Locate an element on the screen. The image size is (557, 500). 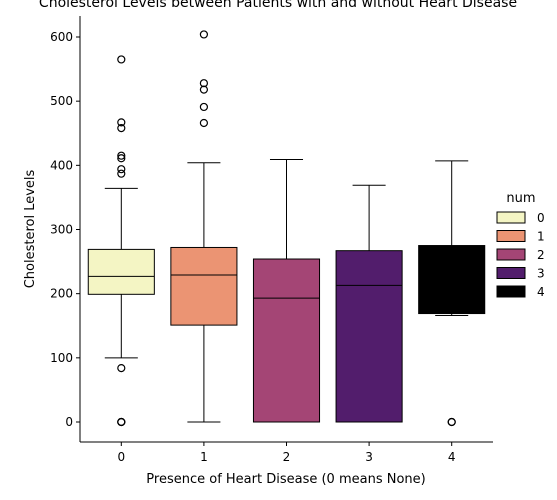
y-tick-label: 0 is located at coordinates (69, 422).